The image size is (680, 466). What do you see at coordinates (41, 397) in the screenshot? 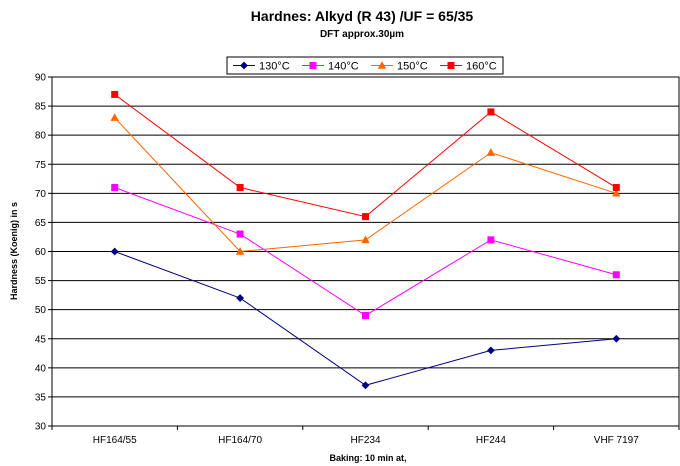
I see `y-tick-label: 35` at bounding box center [41, 397].